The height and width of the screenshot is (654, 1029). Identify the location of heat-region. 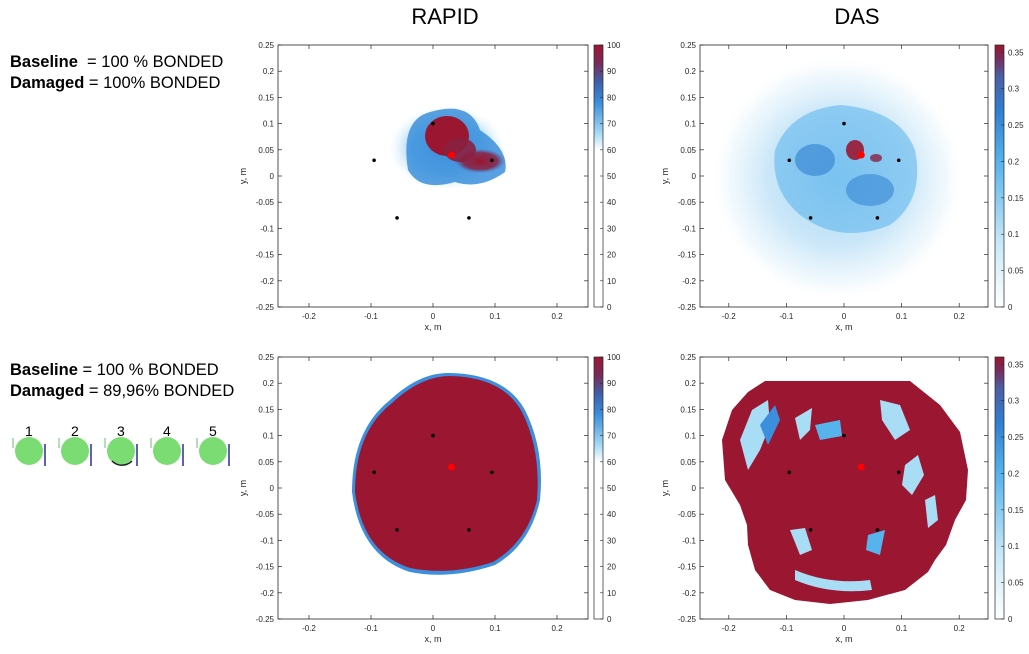
(815, 160).